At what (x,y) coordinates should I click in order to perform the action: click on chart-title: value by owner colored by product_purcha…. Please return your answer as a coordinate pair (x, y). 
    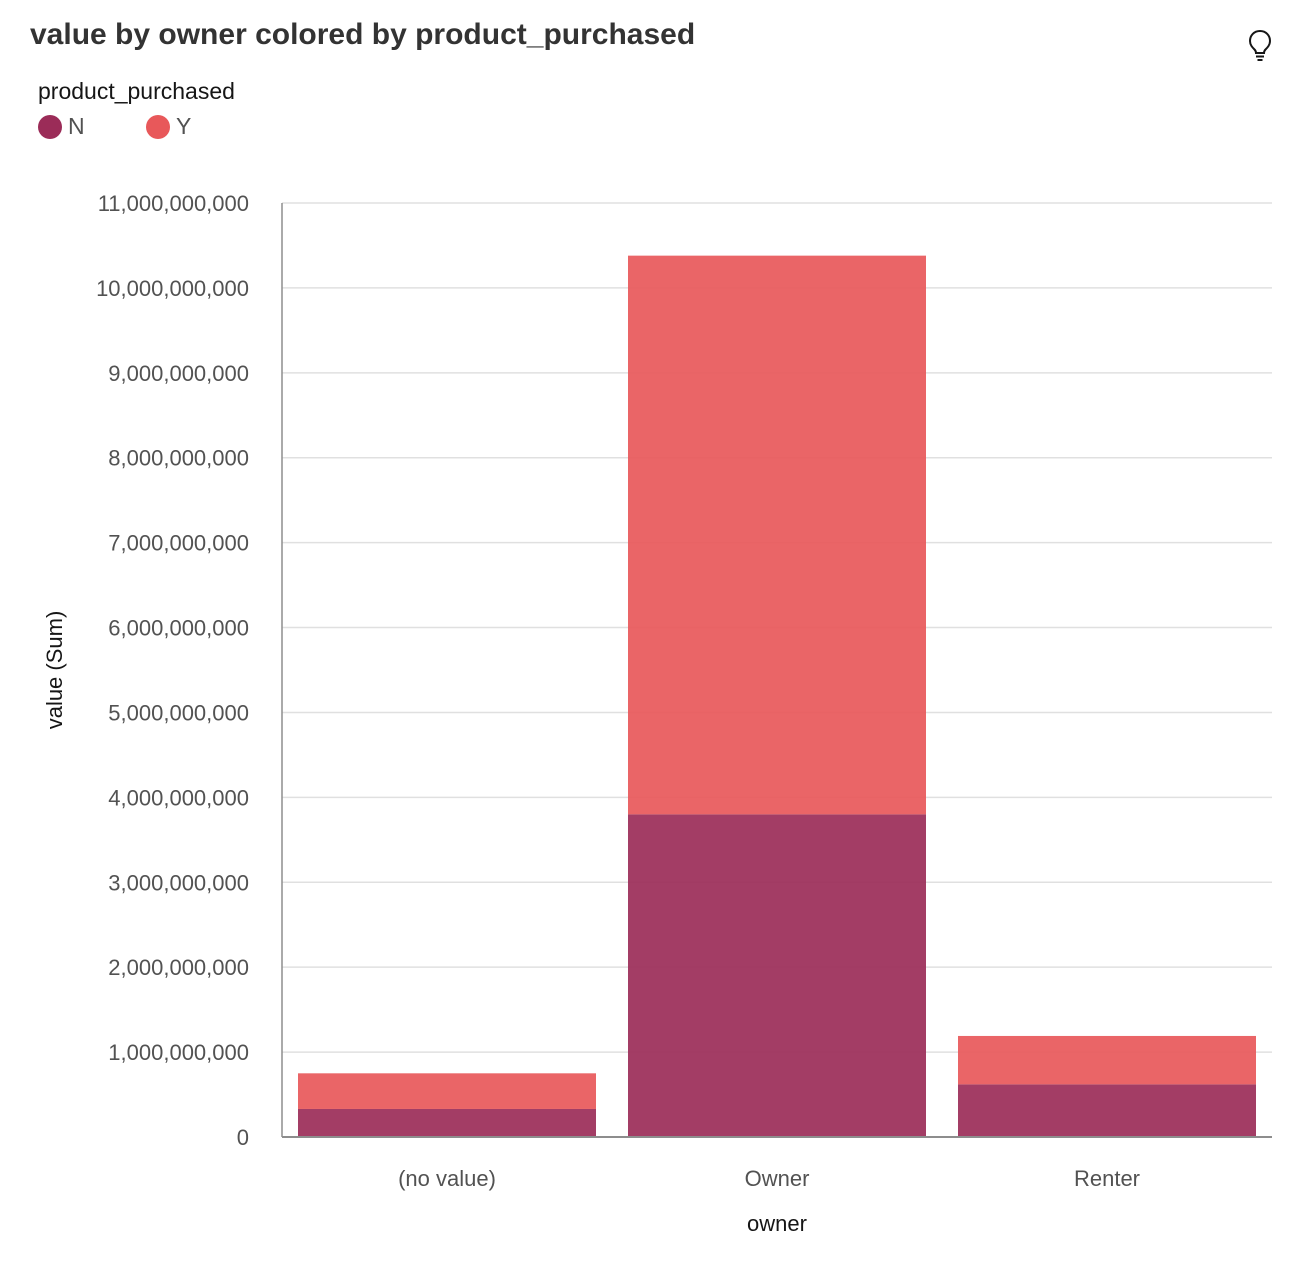
    Looking at the image, I should click on (363, 34).